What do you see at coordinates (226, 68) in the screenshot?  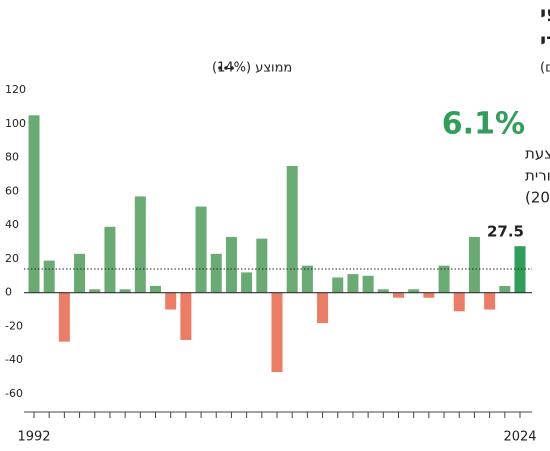 I see `legend-marker` at bounding box center [226, 68].